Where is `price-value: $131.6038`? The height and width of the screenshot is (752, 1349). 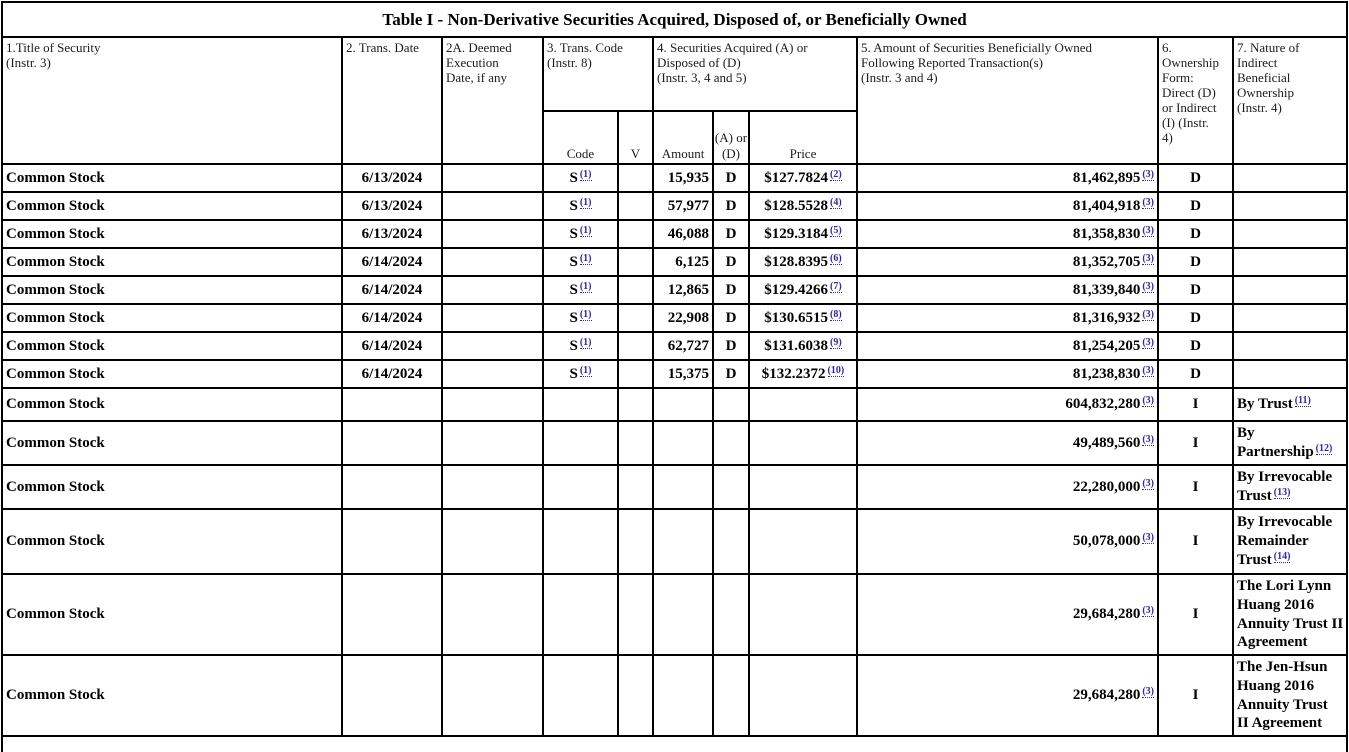
price-value: $131.6038 is located at coordinates (796, 345).